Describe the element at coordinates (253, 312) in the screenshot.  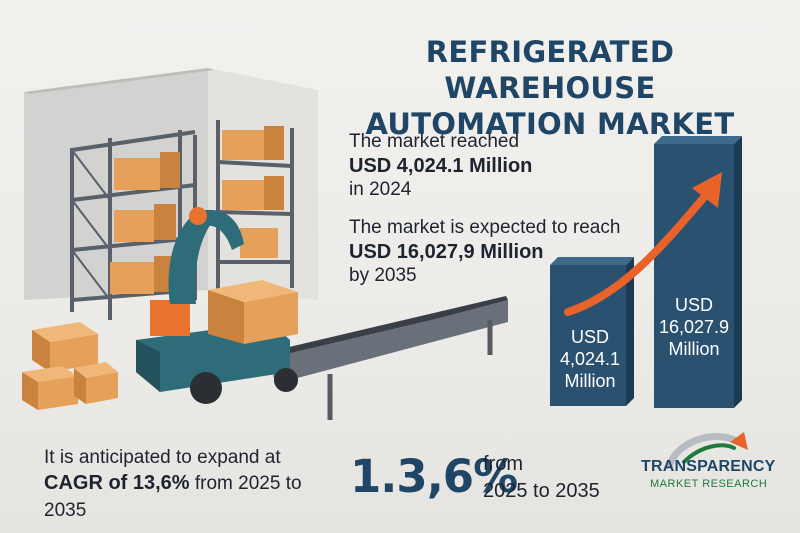
I see `cart-box` at that location.